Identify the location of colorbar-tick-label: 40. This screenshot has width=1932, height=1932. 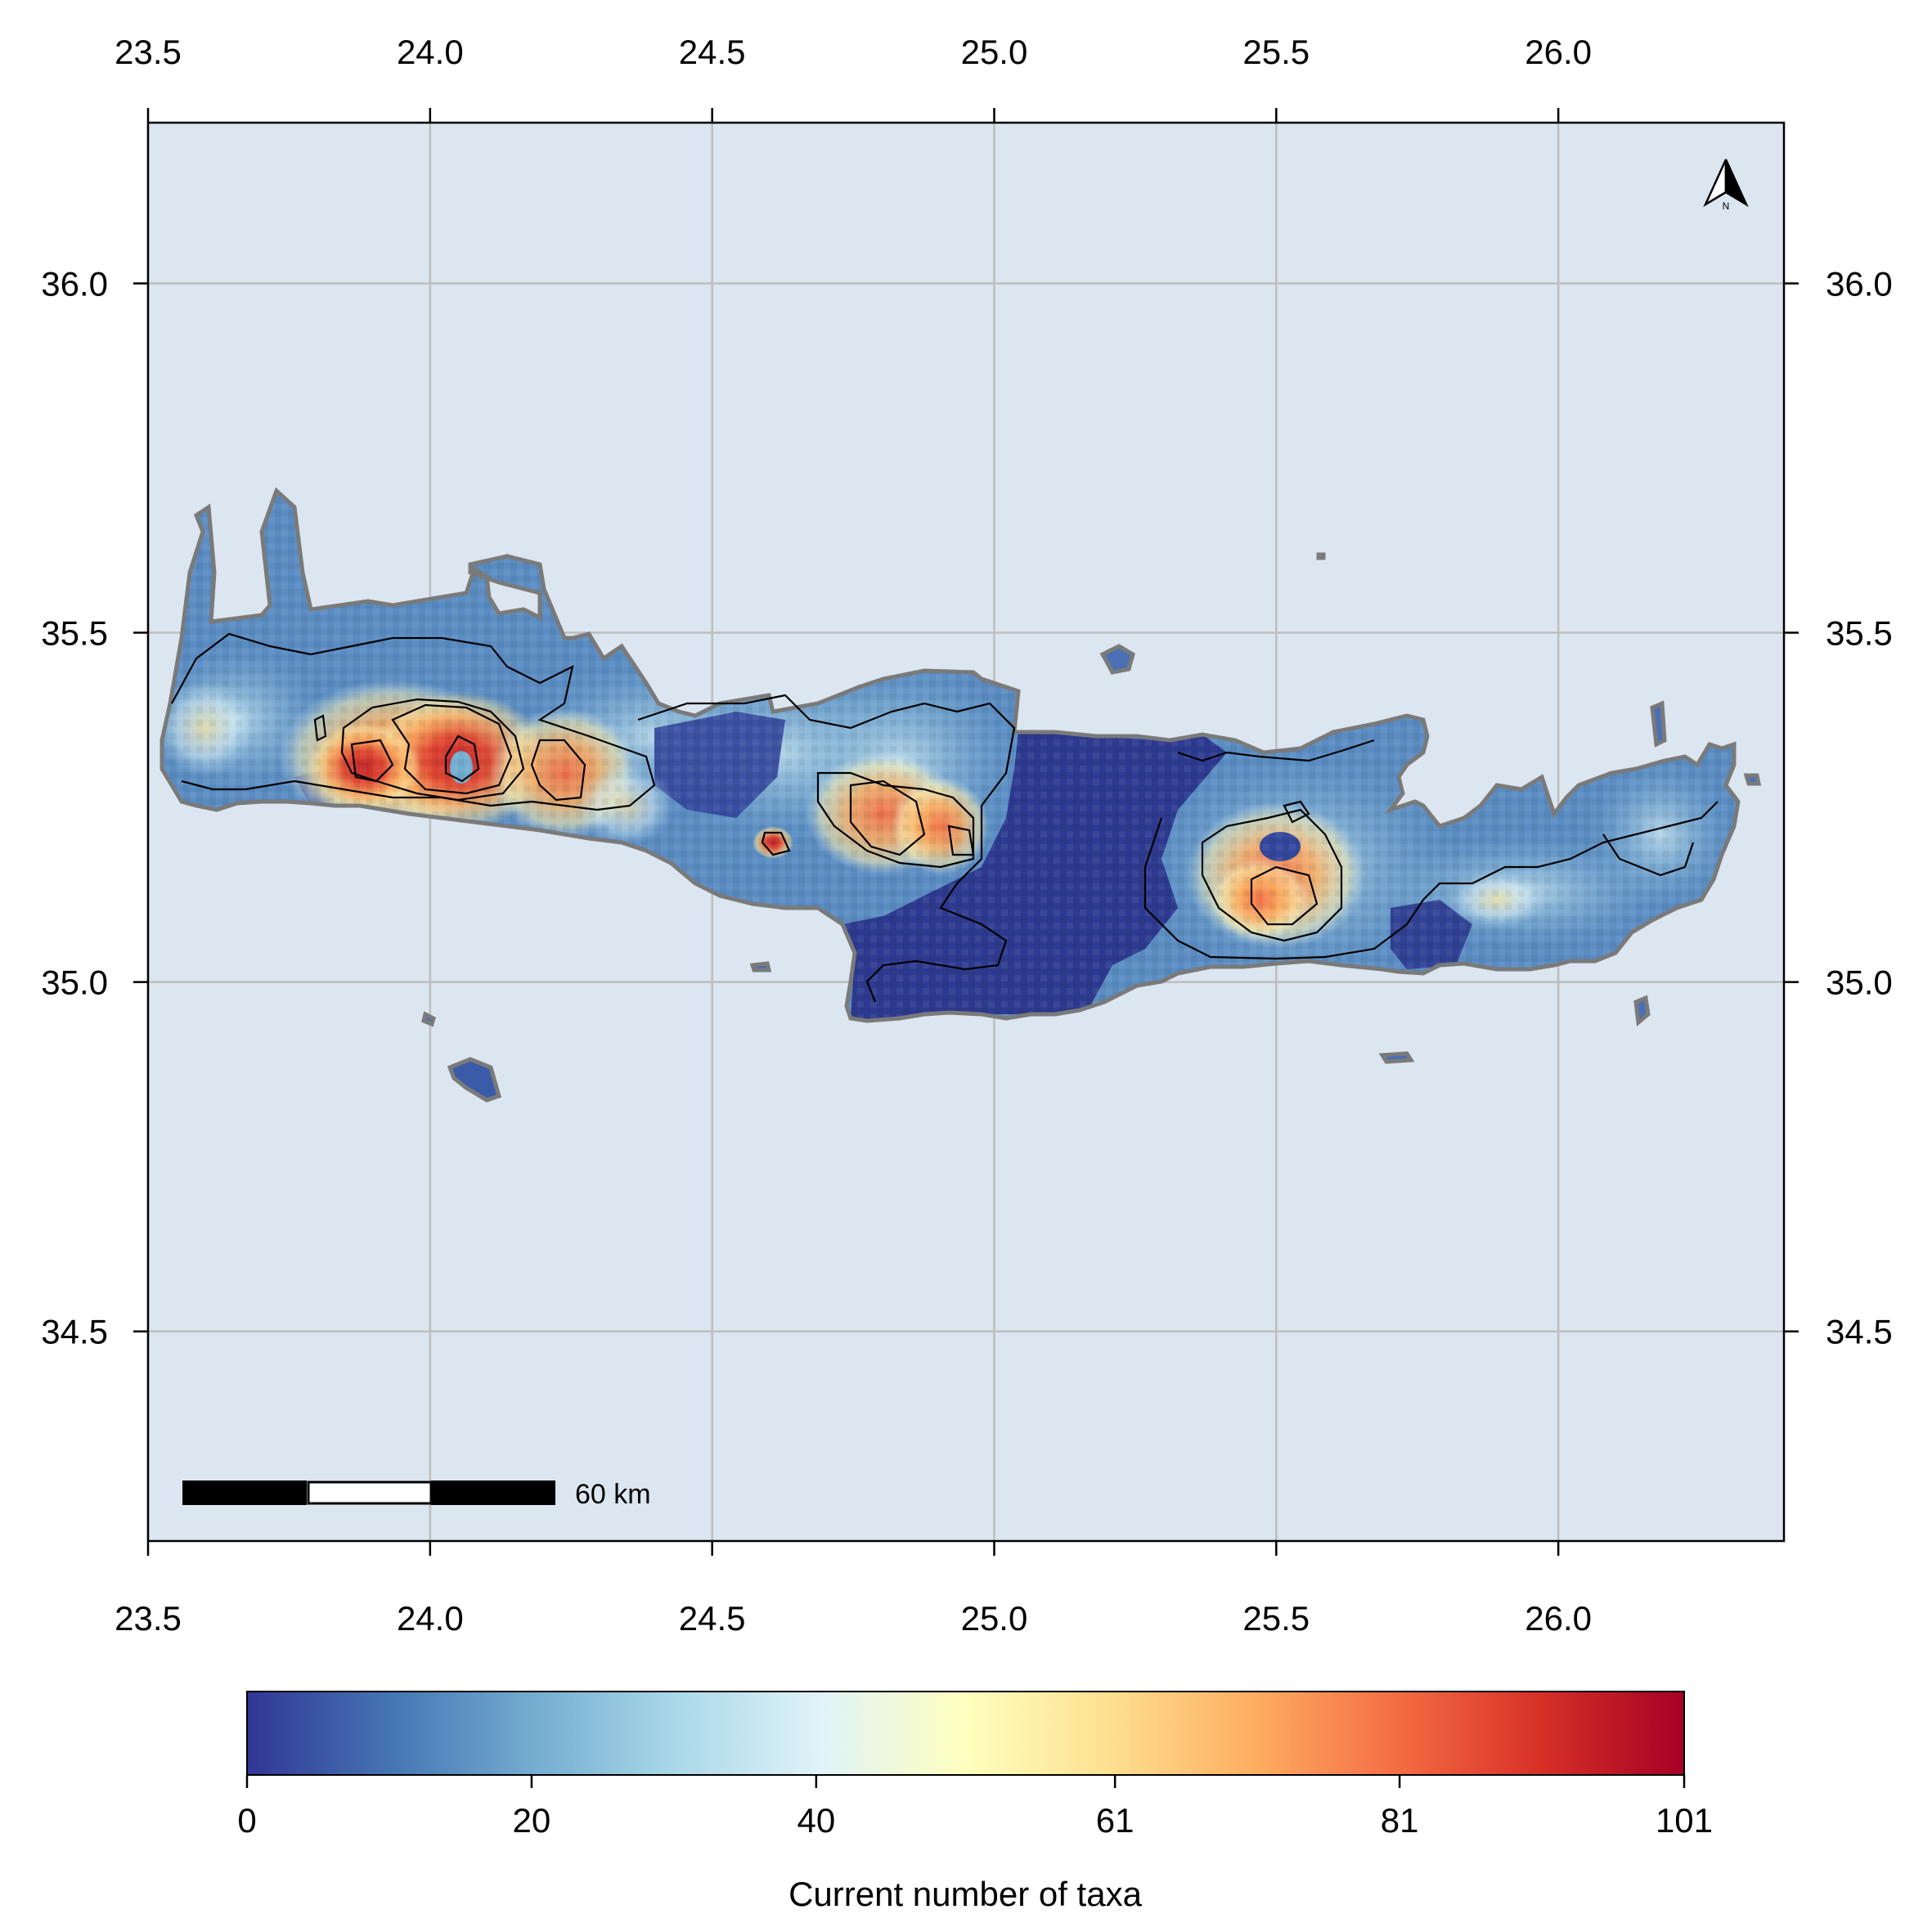
(816, 1821).